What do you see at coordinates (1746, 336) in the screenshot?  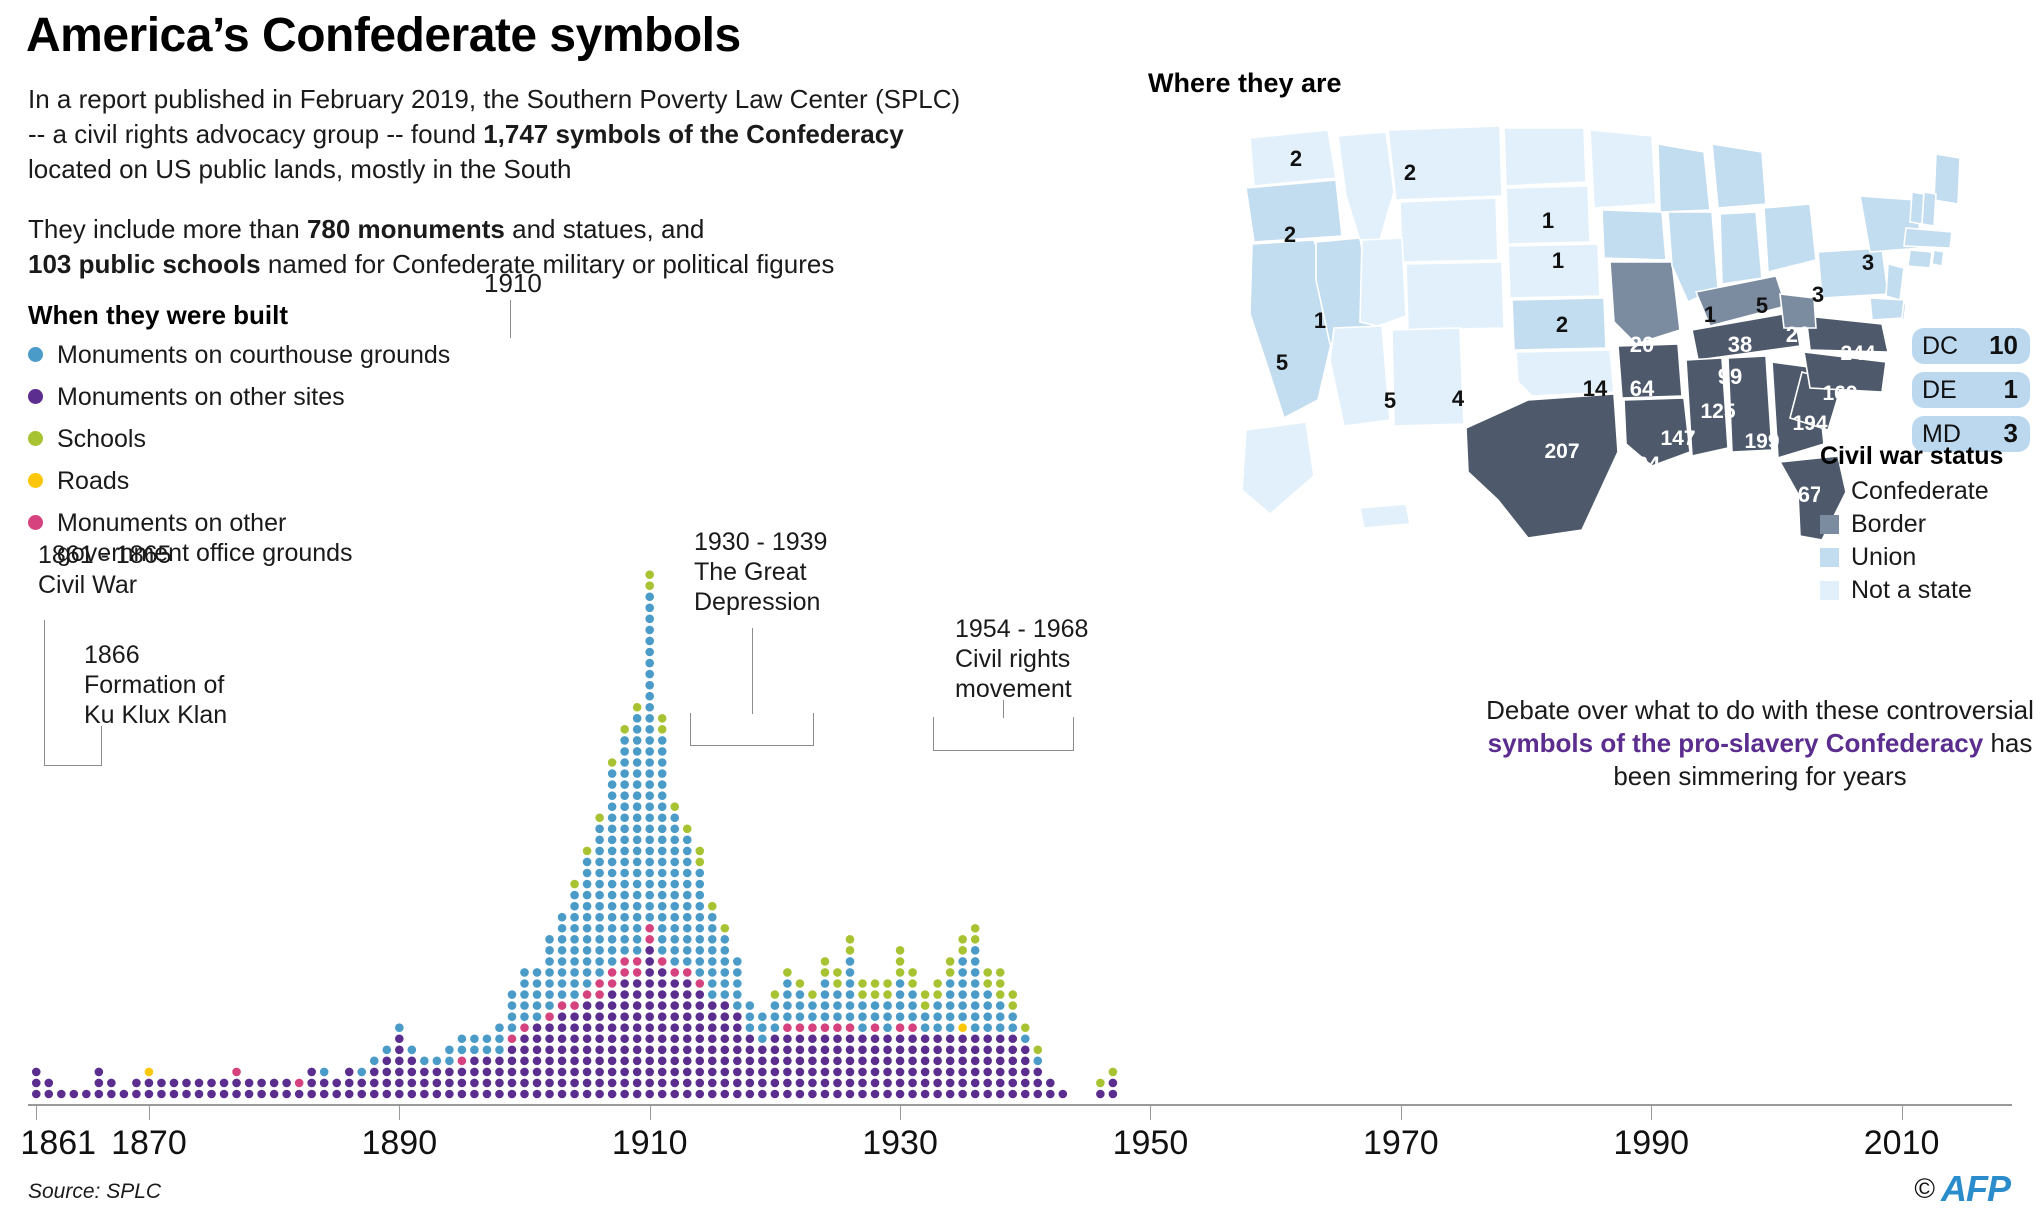 I see `map-state-tn` at bounding box center [1746, 336].